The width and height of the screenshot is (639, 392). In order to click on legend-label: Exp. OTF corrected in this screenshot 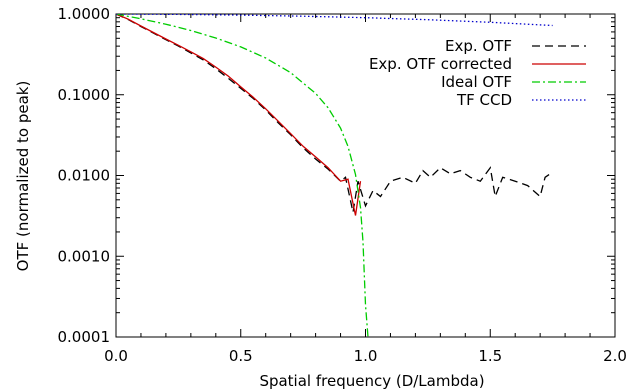, I will do `click(440, 64)`.